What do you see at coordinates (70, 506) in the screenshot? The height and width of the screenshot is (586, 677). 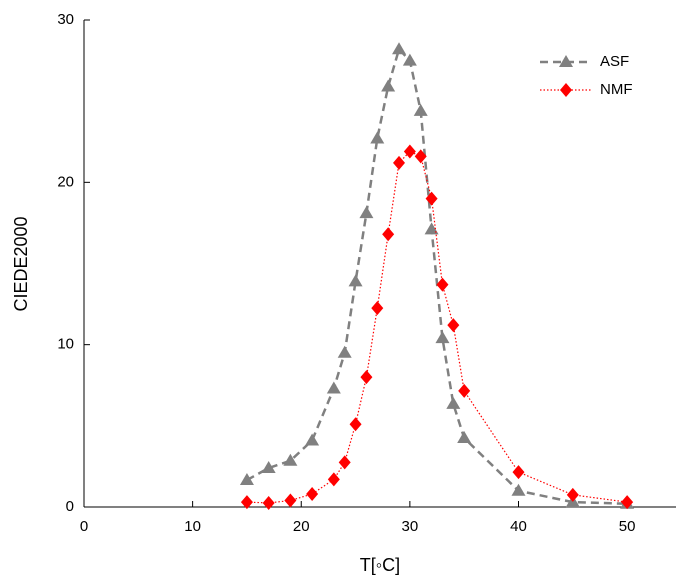 I see `y-tick-label: 0` at bounding box center [70, 506].